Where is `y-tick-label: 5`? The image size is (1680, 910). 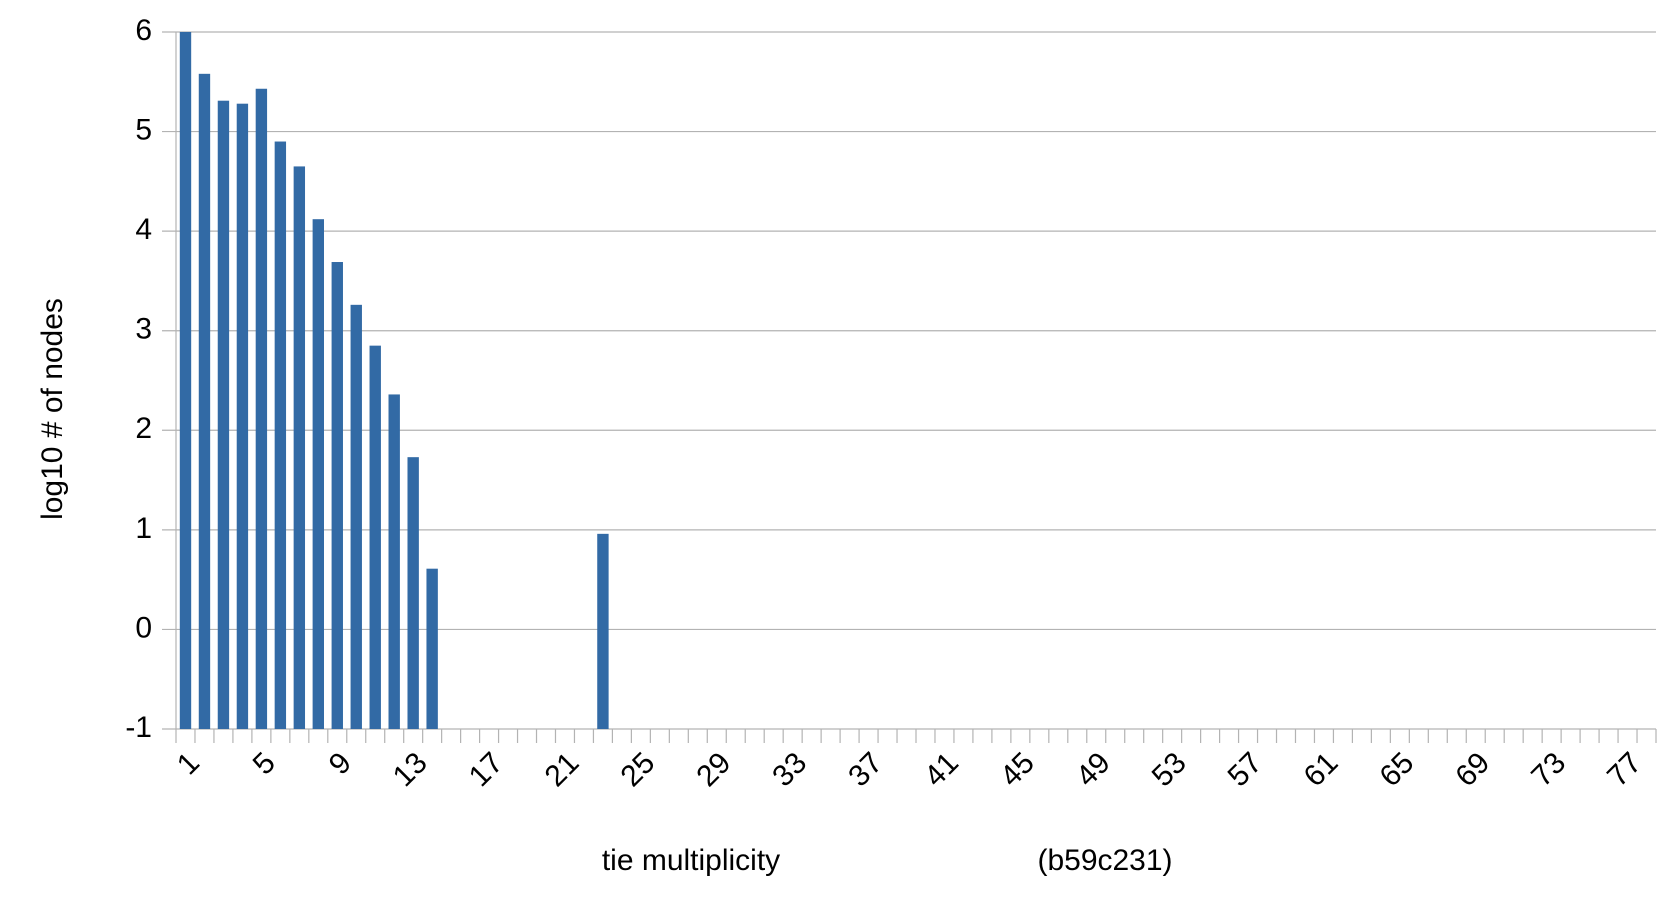
y-tick-label: 5 is located at coordinates (143, 129).